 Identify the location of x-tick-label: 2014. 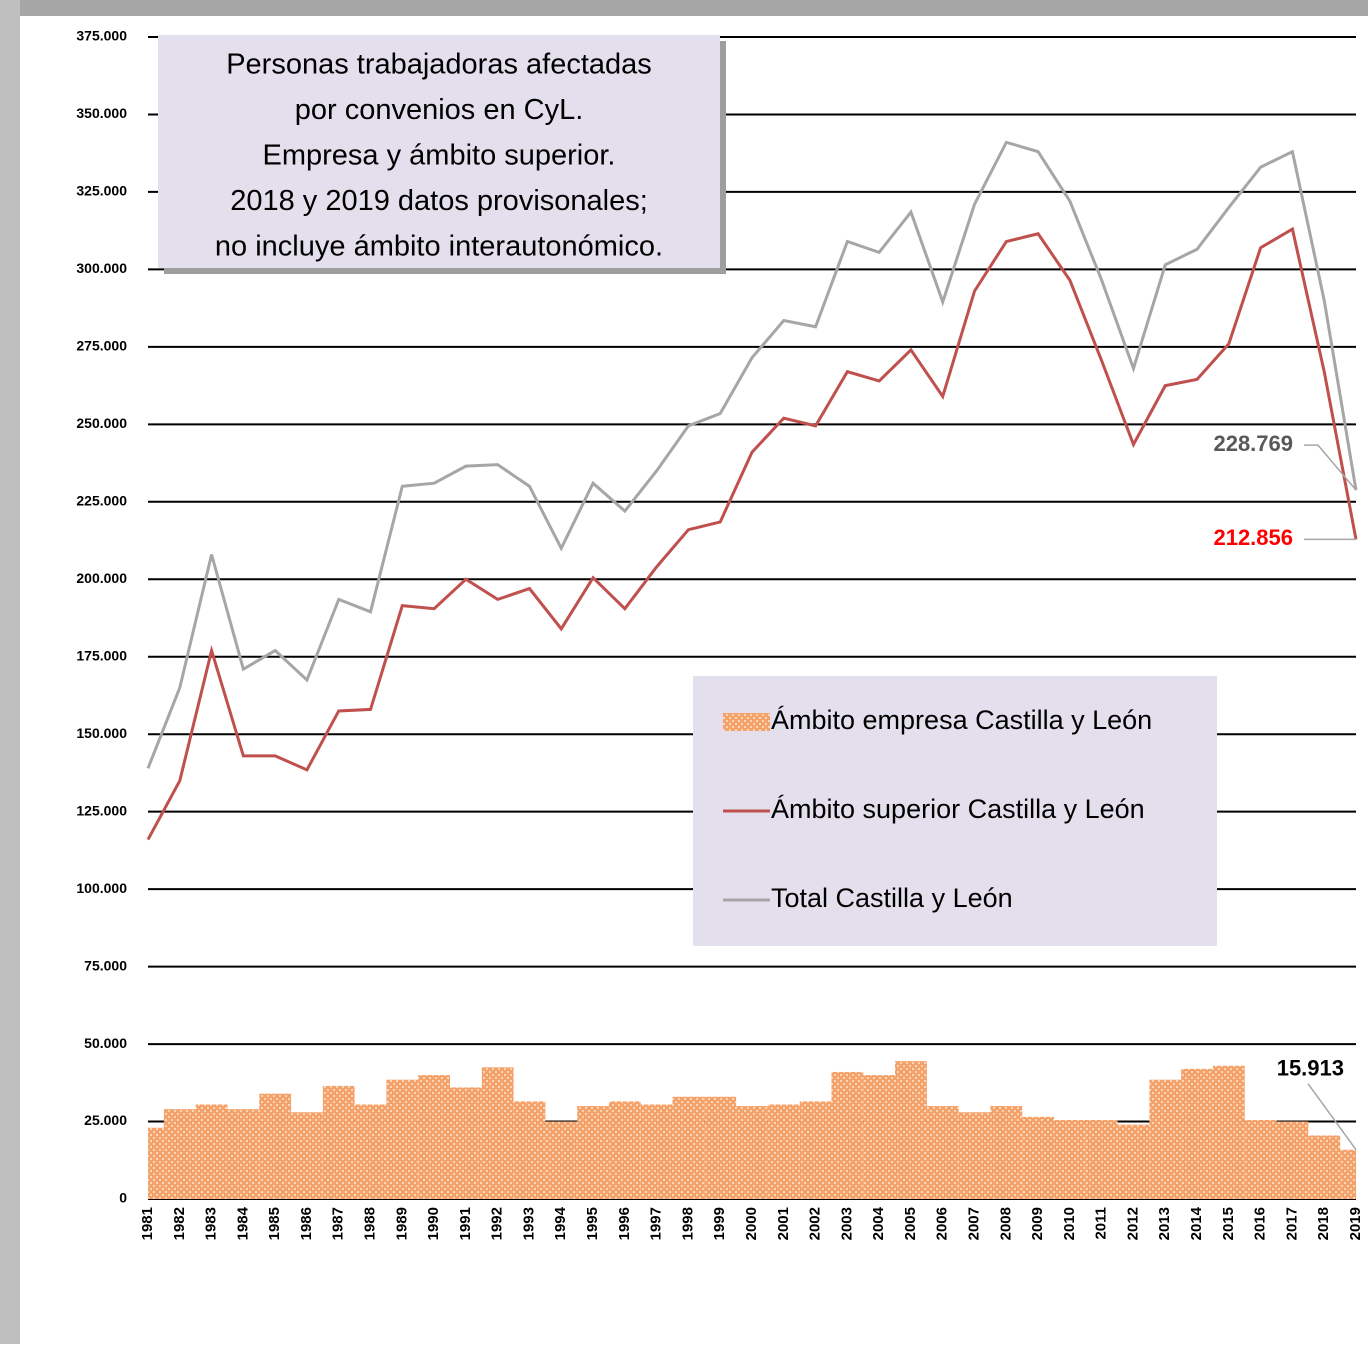
(1196, 1223).